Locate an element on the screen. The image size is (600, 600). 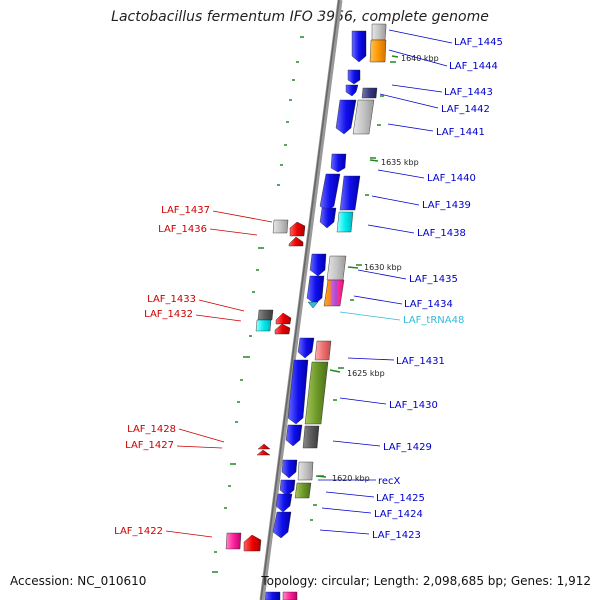
gene-1436a-block is located at coordinates (297, 229).